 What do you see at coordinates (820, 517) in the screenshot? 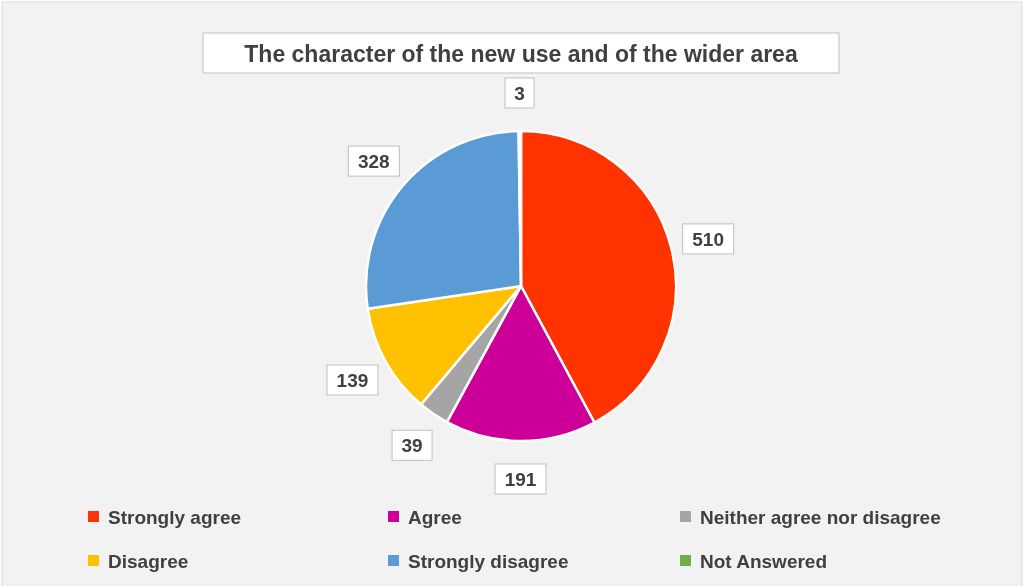
I see `legend-label: Neither agree nor disagree` at bounding box center [820, 517].